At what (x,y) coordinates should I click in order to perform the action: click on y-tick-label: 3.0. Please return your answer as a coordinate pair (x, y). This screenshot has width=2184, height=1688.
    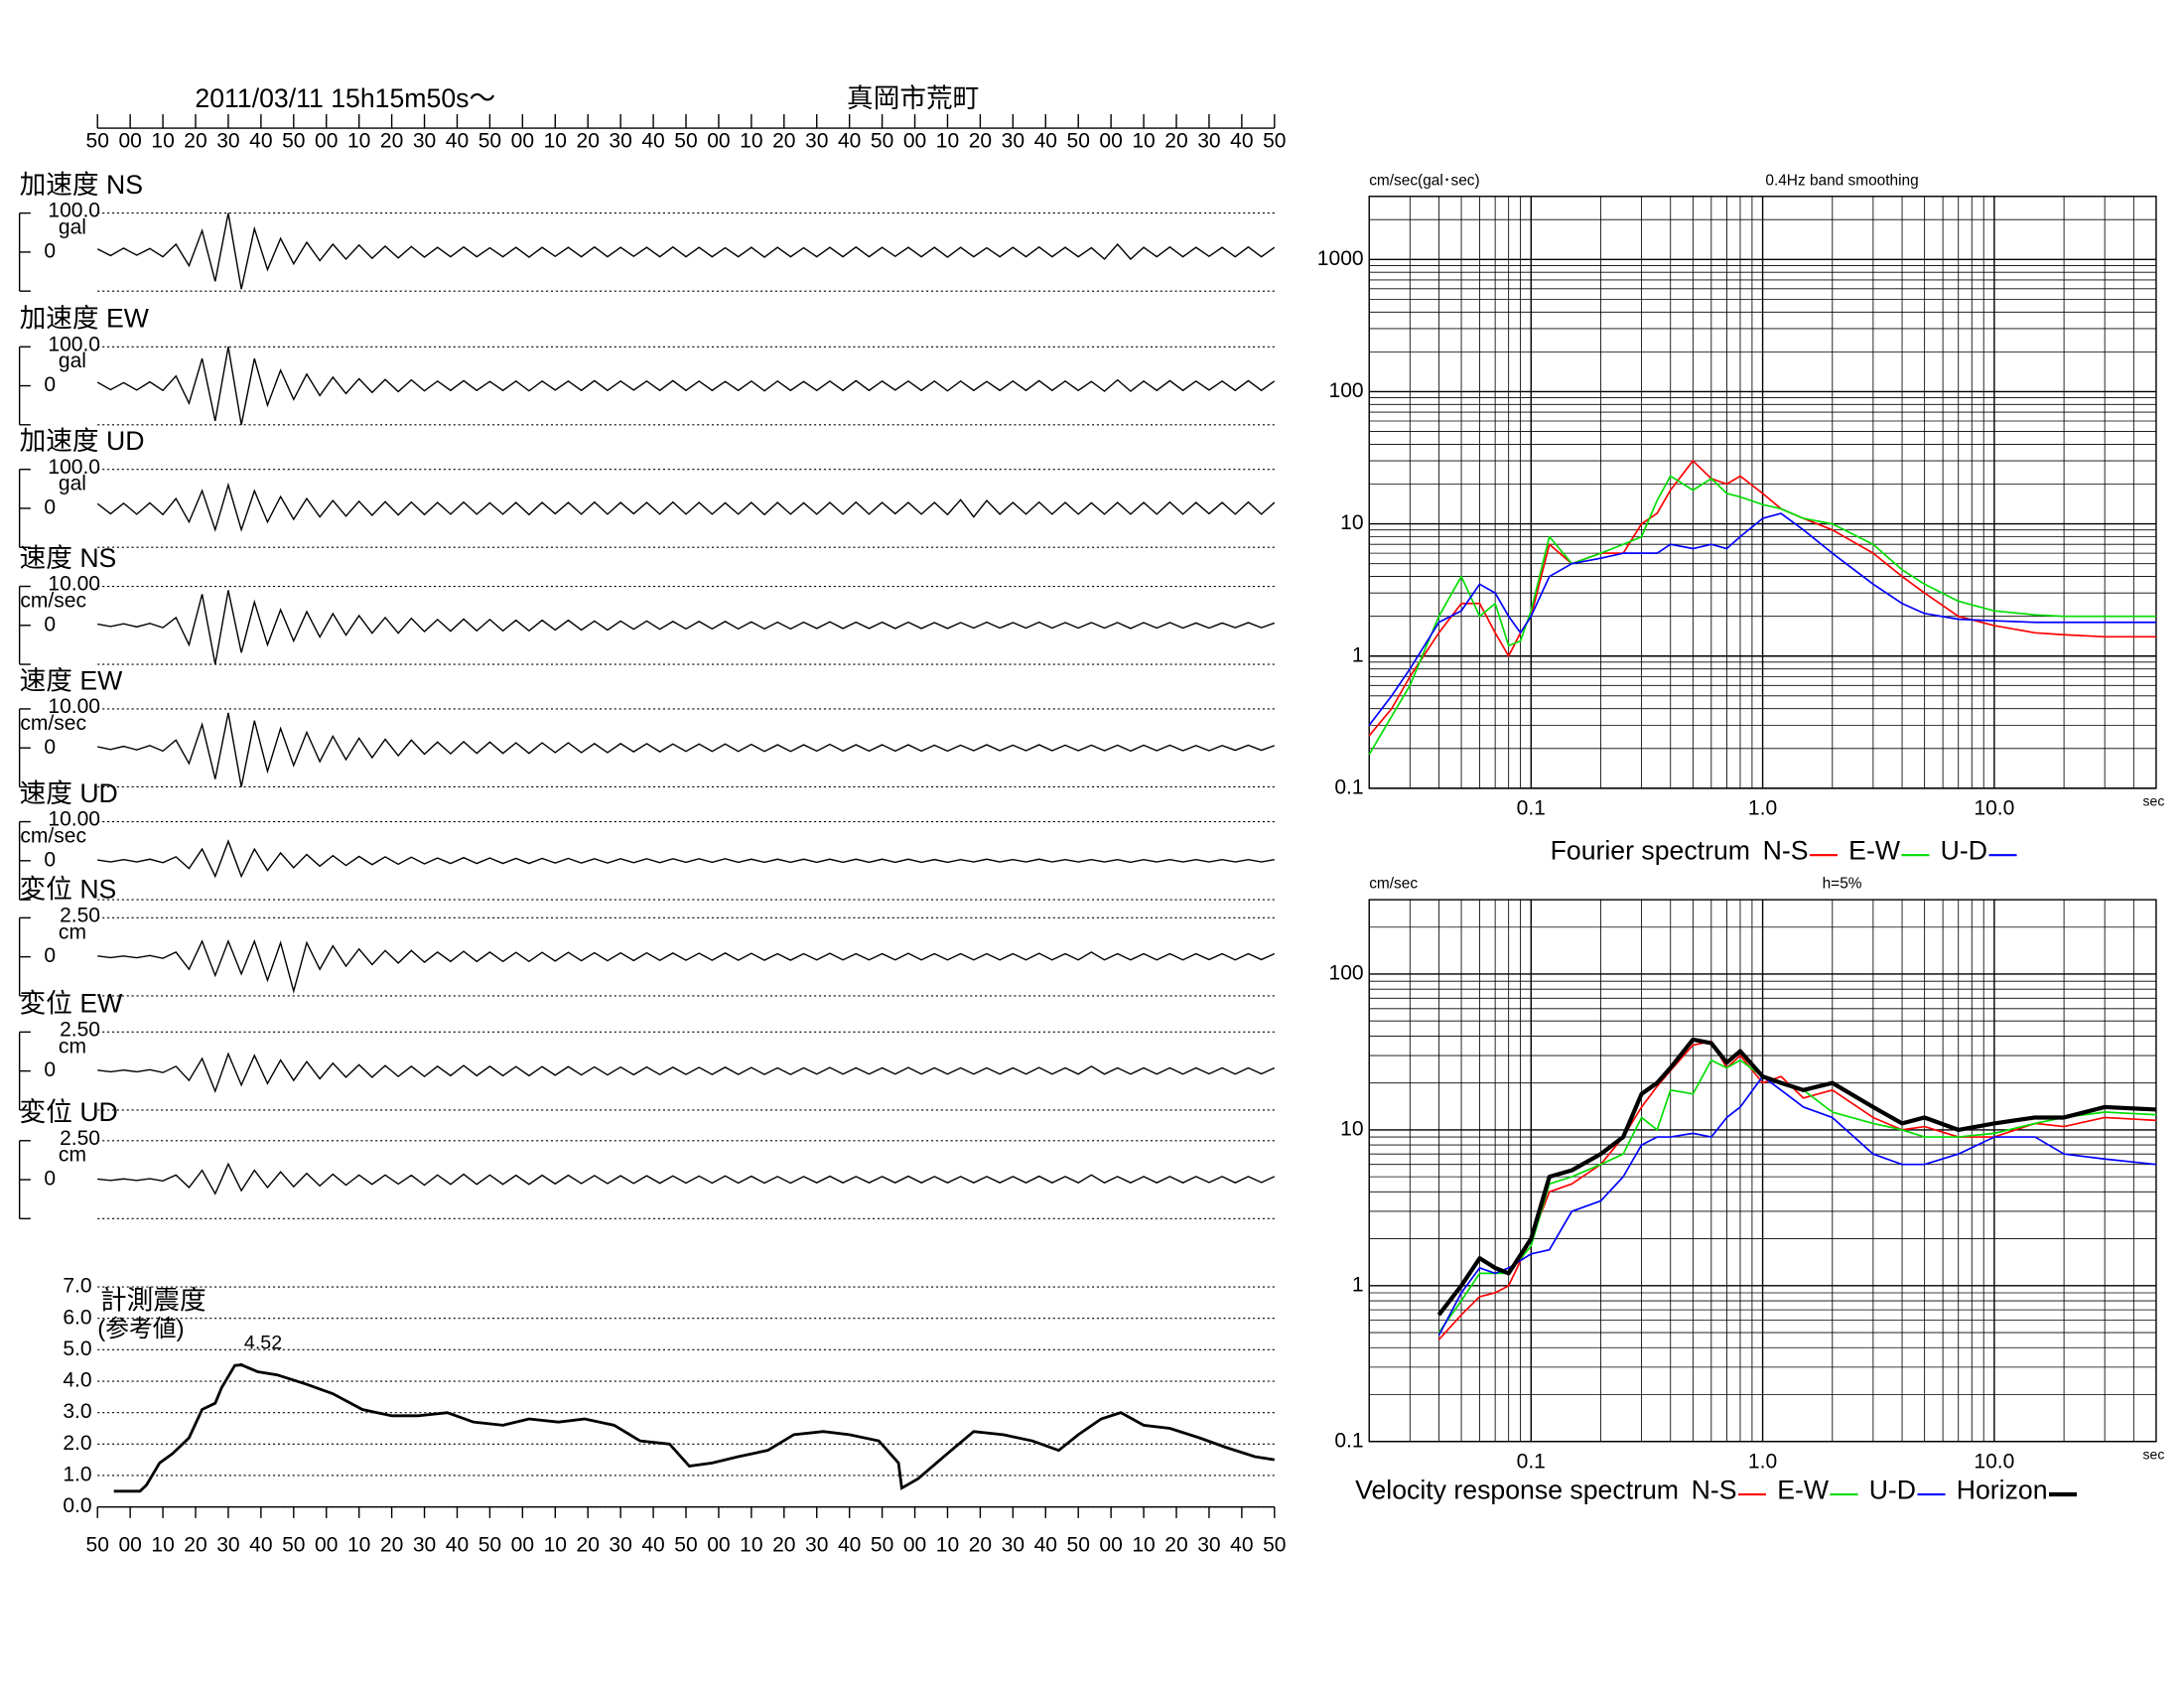
    Looking at the image, I should click on (77, 1411).